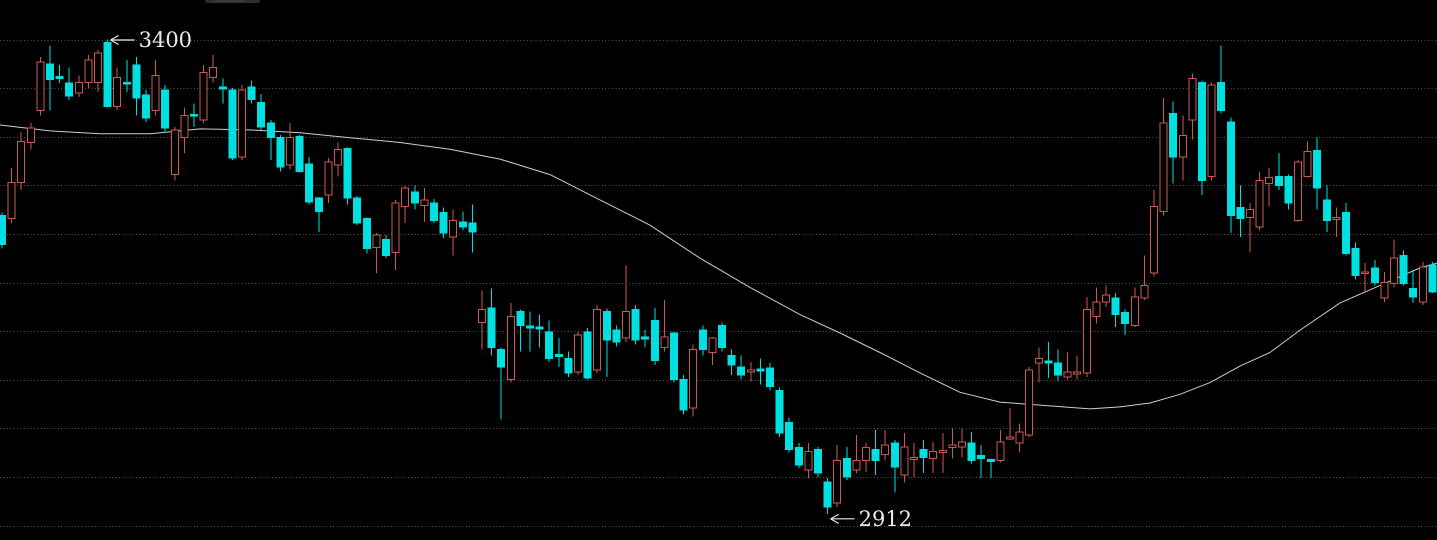 The height and width of the screenshot is (540, 1437). I want to click on annotation-label: 2912, so click(885, 519).